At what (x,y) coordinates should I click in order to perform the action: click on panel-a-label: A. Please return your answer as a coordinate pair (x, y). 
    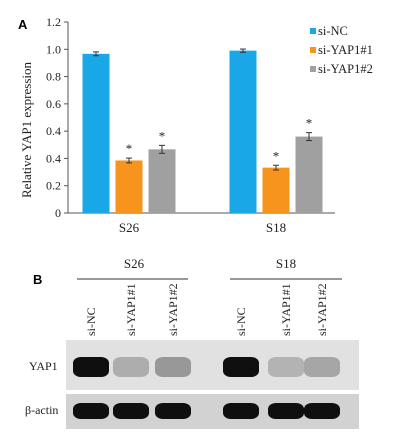
    Looking at the image, I should click on (23, 24).